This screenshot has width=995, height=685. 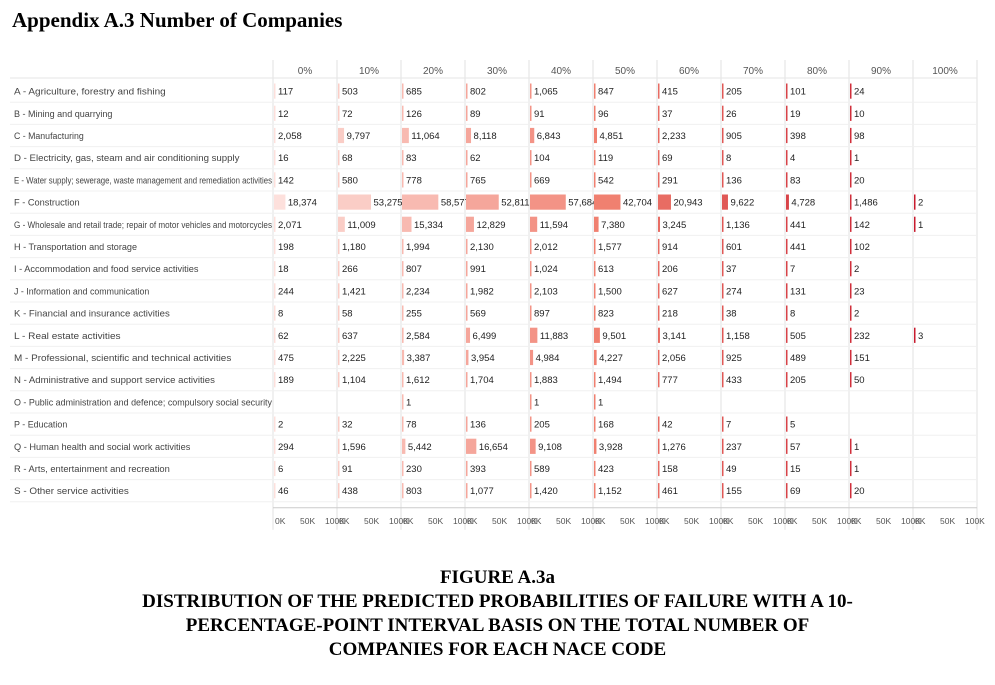 What do you see at coordinates (286, 247) in the screenshot?
I see `data-label: 198` at bounding box center [286, 247].